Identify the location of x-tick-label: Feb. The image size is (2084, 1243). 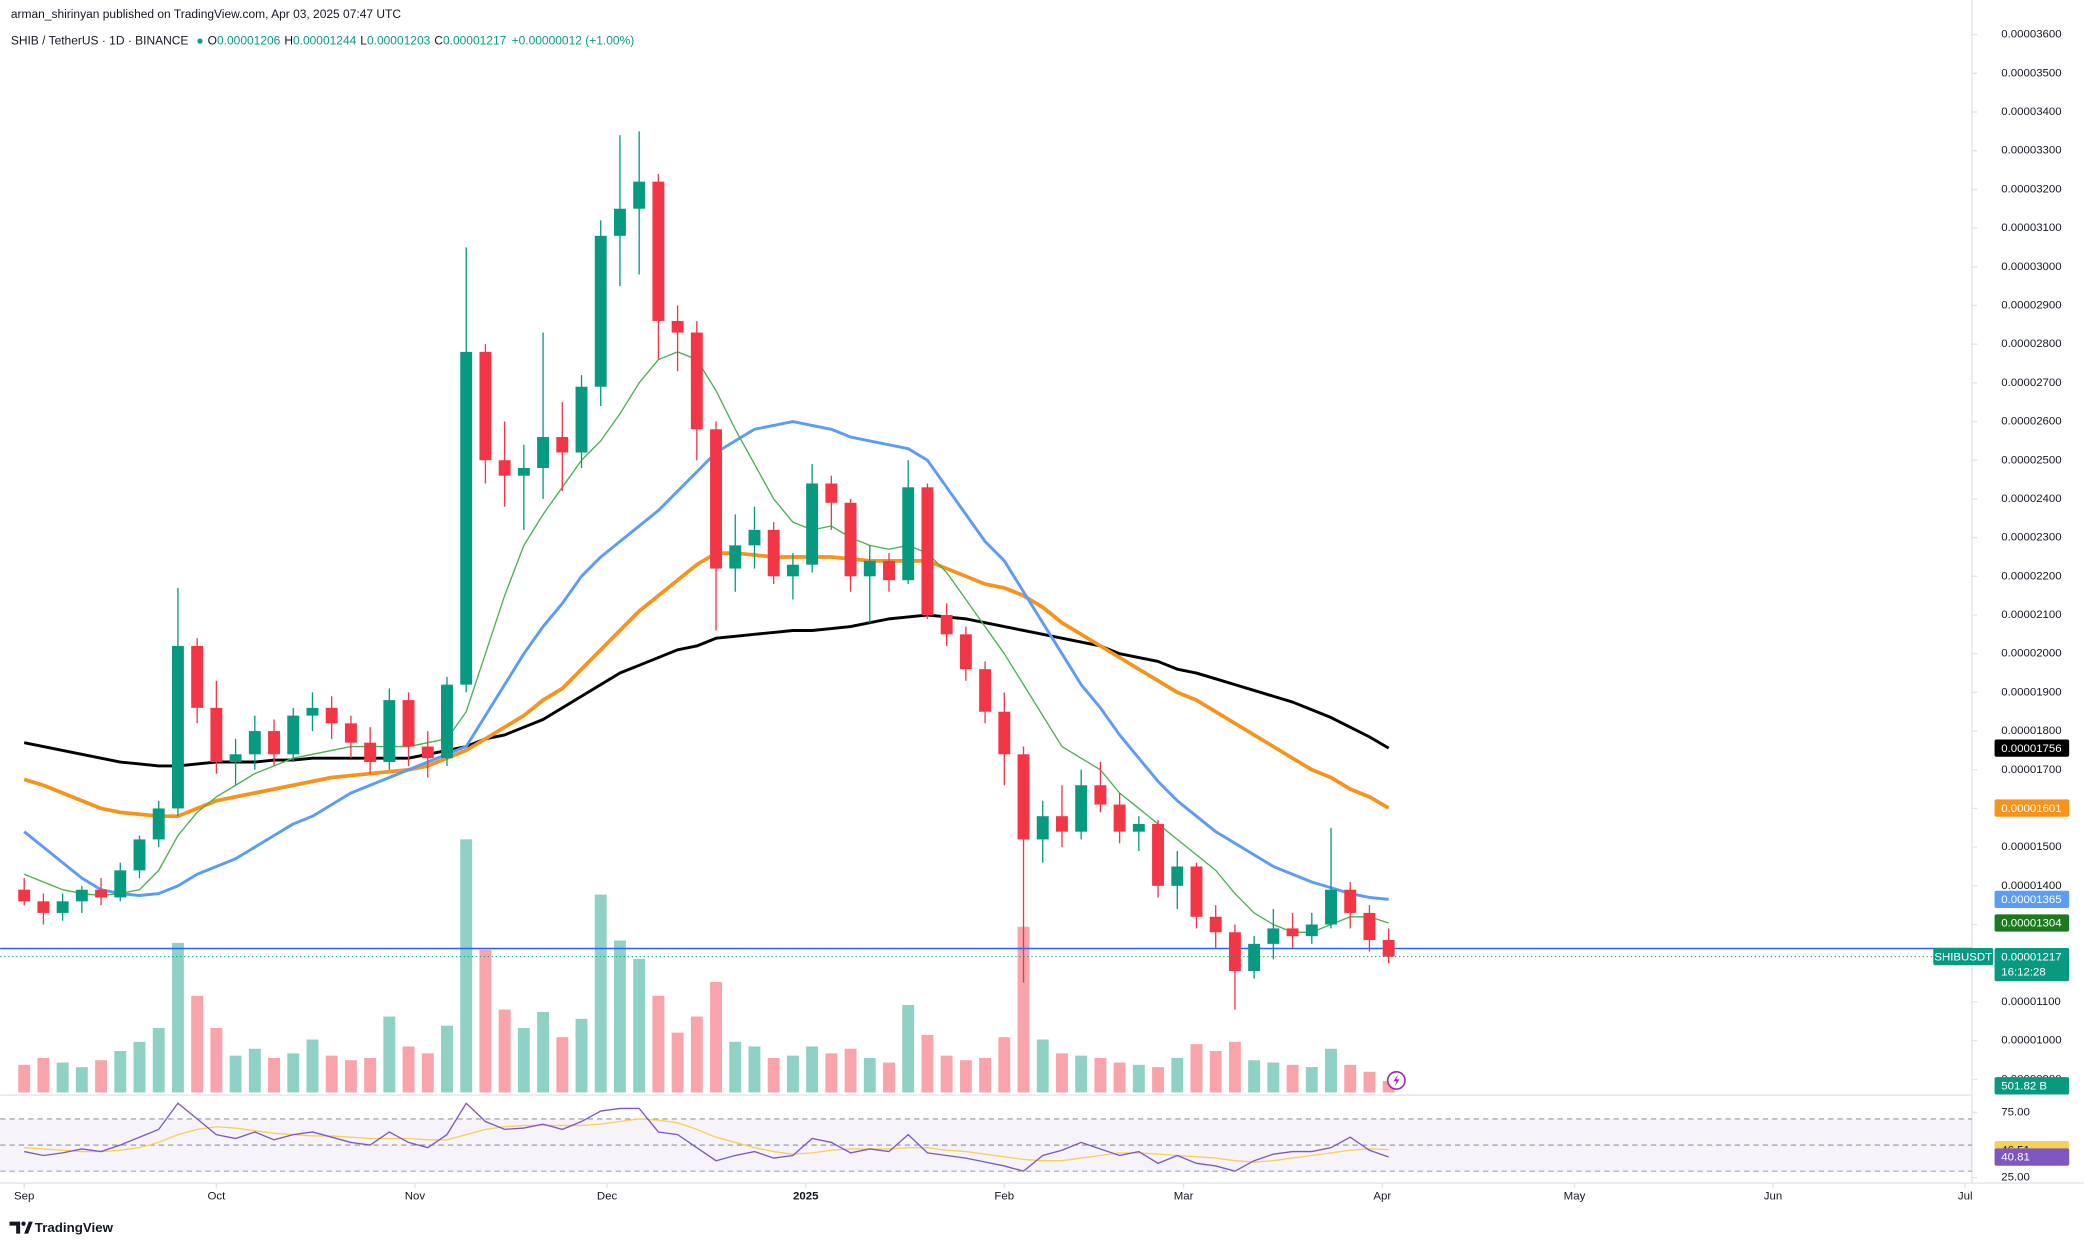
(1004, 1196).